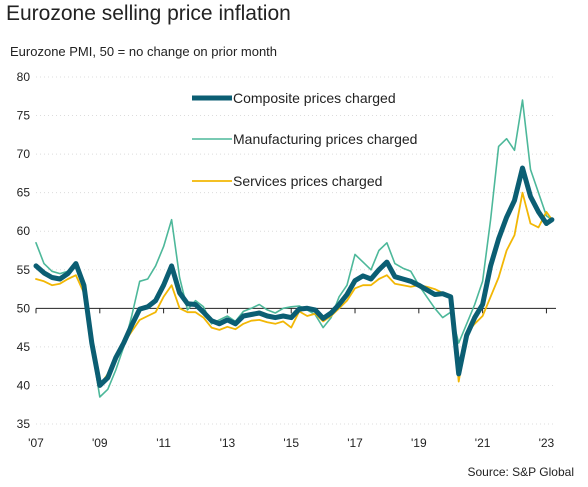 Image resolution: width=588 pixels, height=487 pixels. What do you see at coordinates (291, 443) in the screenshot?
I see `x-tick-label: '15` at bounding box center [291, 443].